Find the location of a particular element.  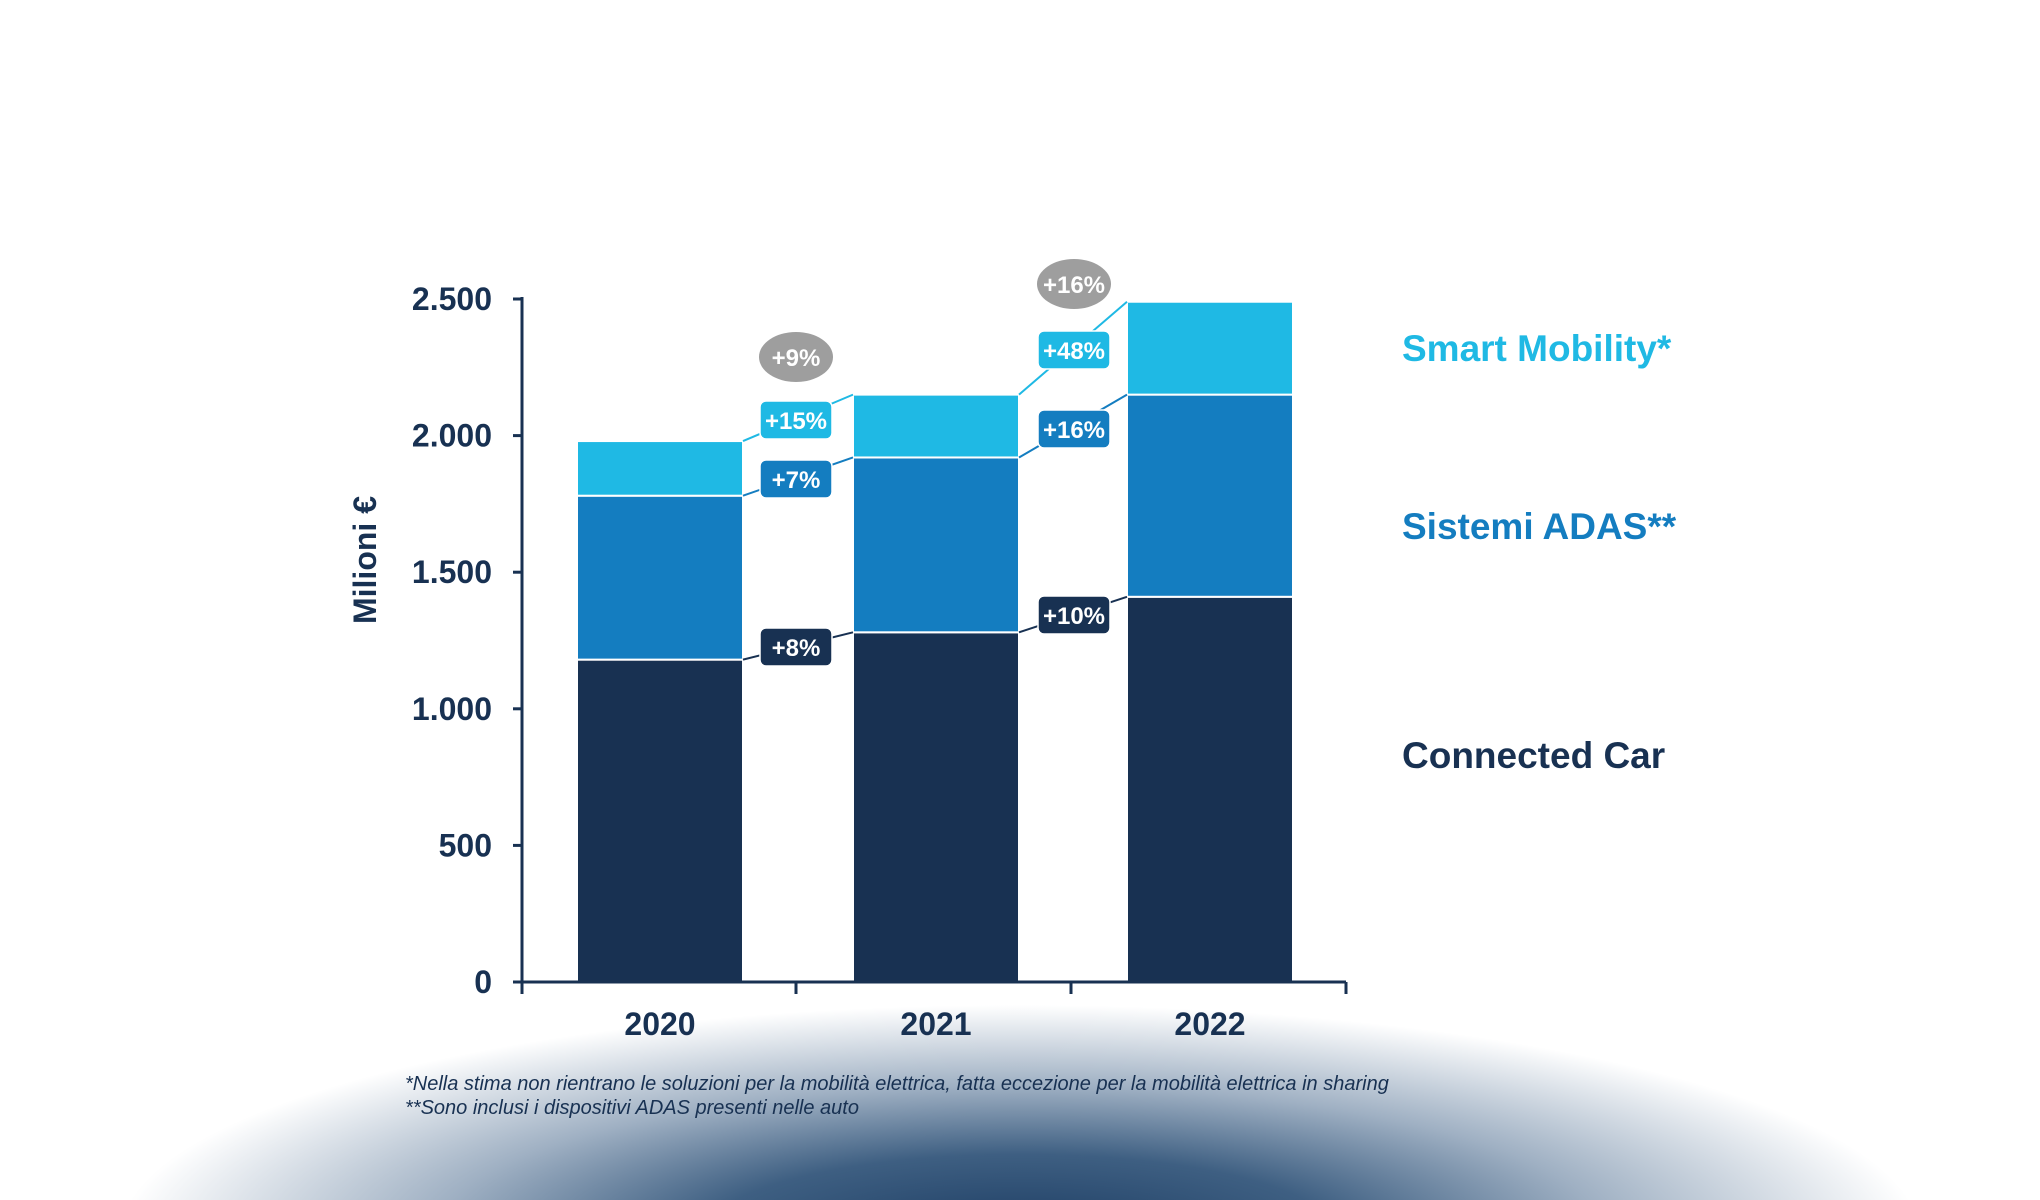

y-tick-label: 1.000 is located at coordinates (452, 709).